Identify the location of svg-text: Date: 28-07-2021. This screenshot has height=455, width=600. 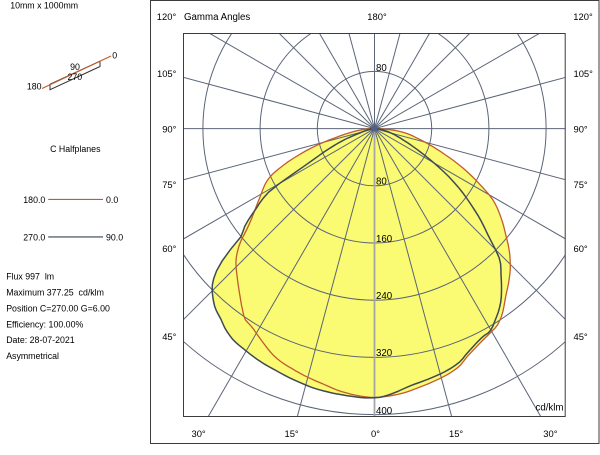
(40, 340).